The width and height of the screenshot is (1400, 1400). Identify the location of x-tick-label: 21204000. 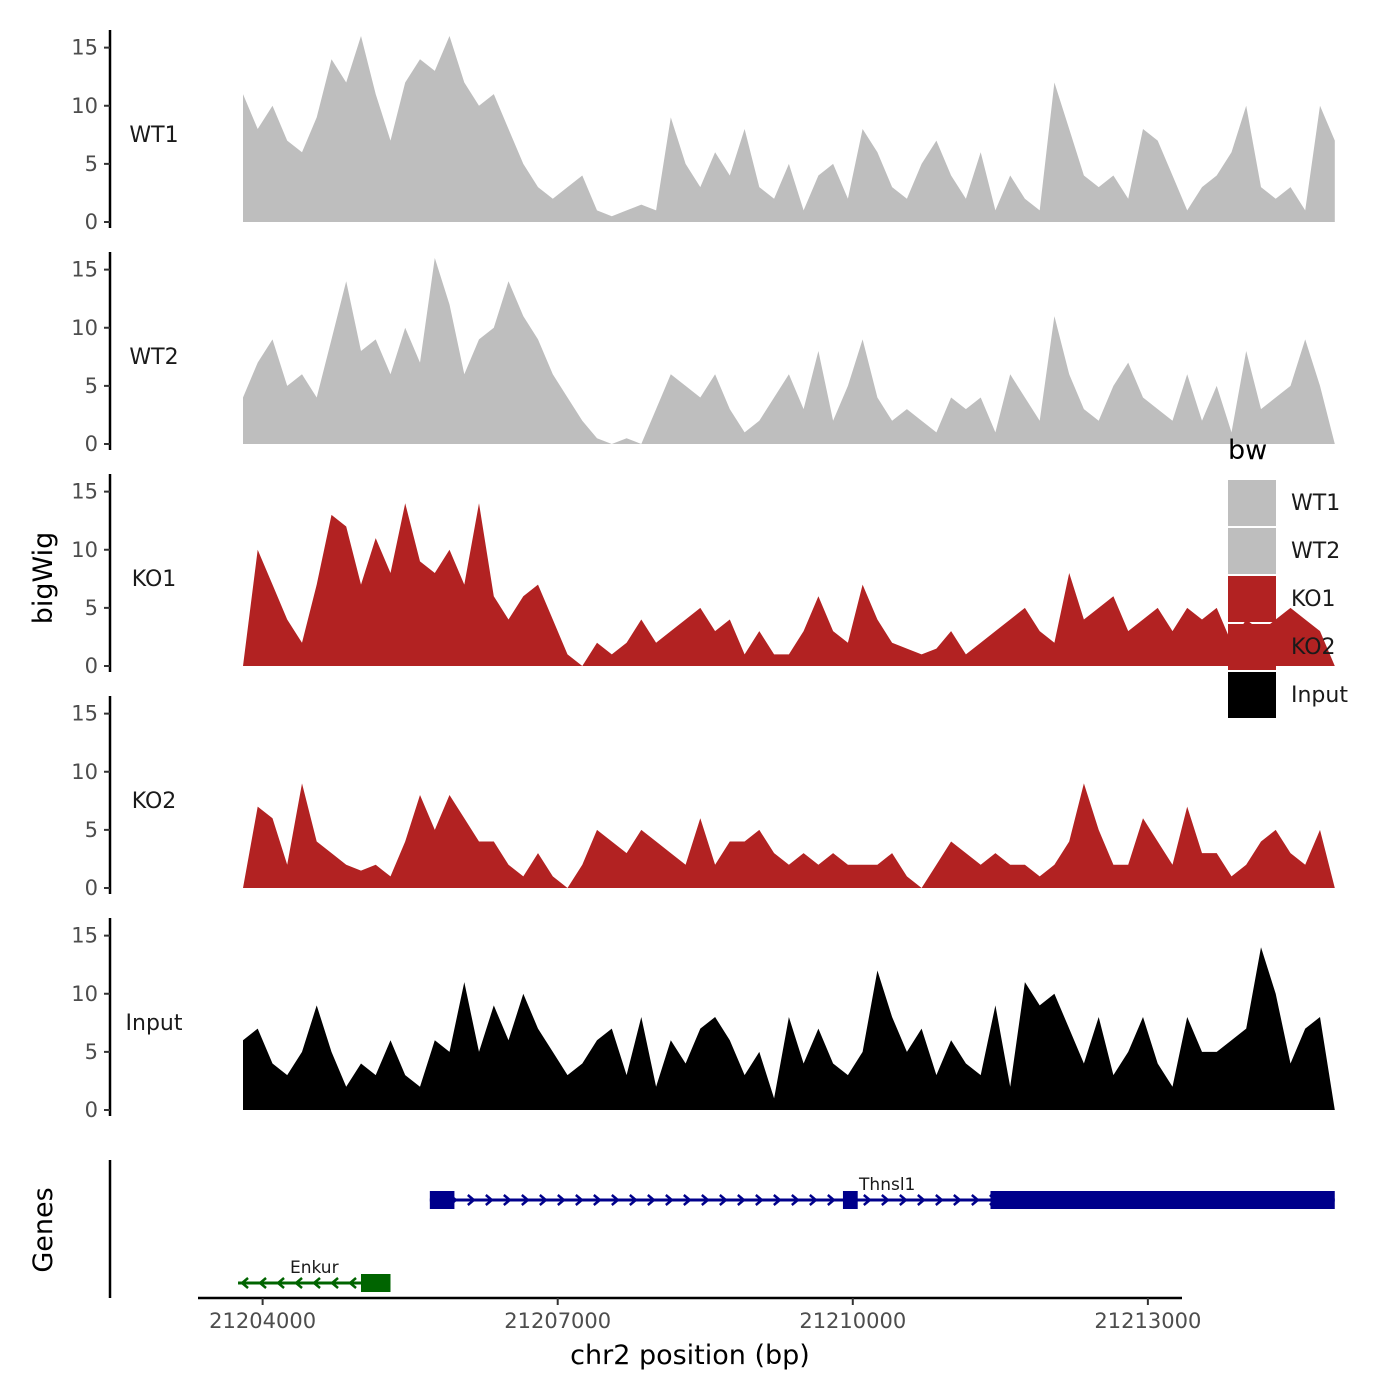
(262, 1321).